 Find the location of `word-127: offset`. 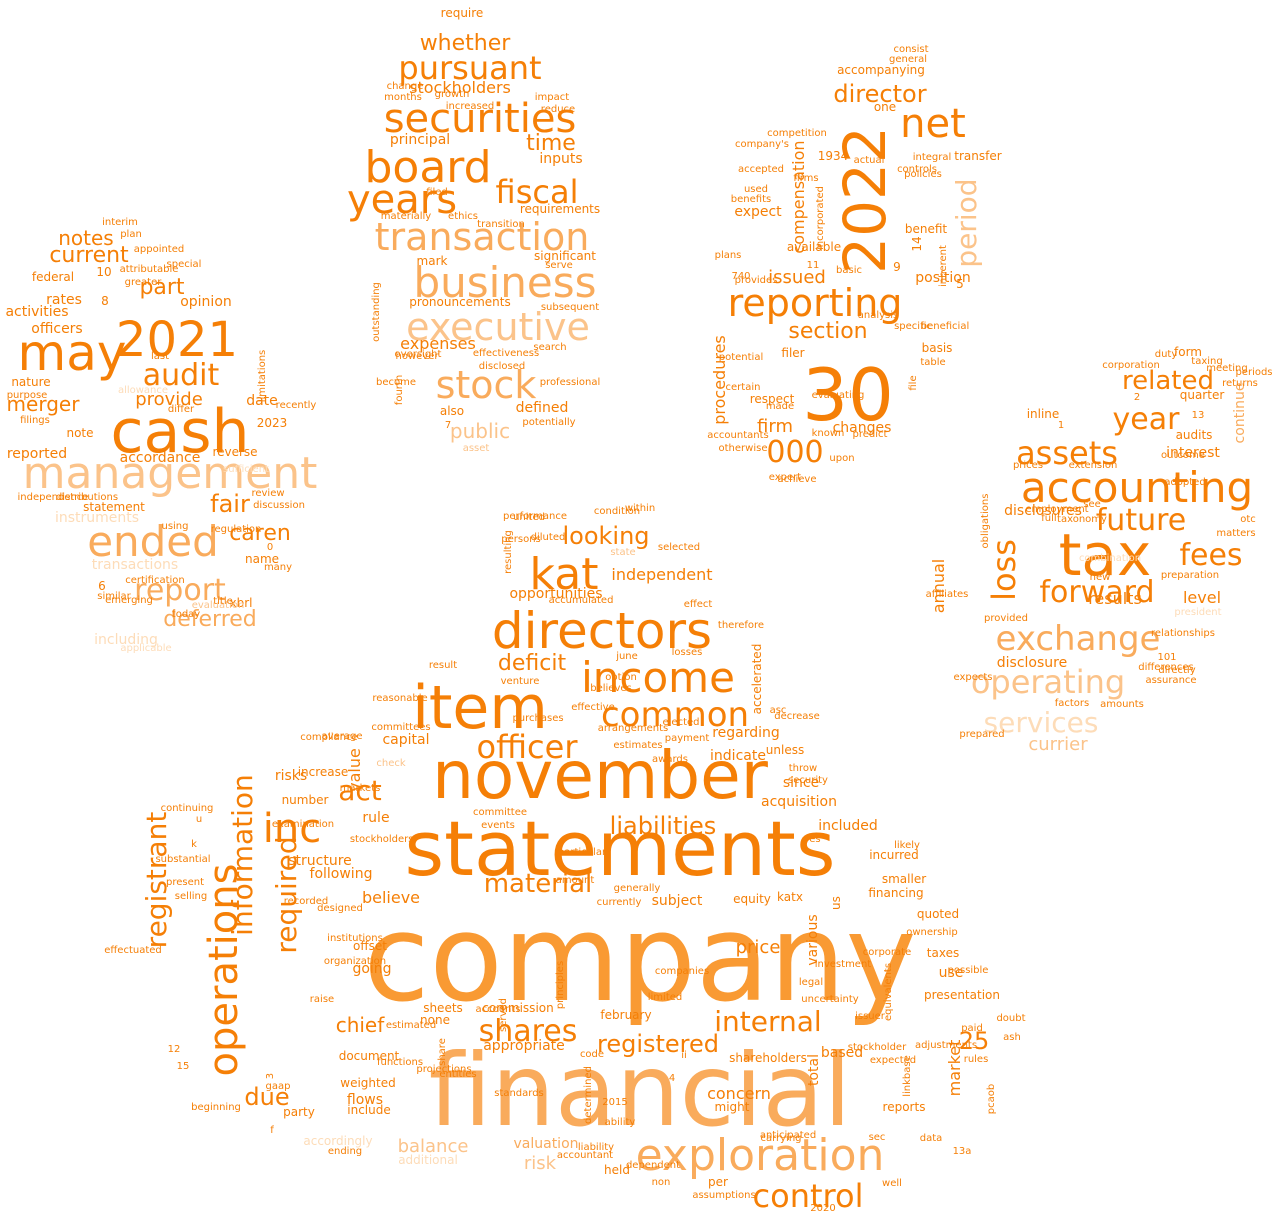

word-127: offset is located at coordinates (370, 946).